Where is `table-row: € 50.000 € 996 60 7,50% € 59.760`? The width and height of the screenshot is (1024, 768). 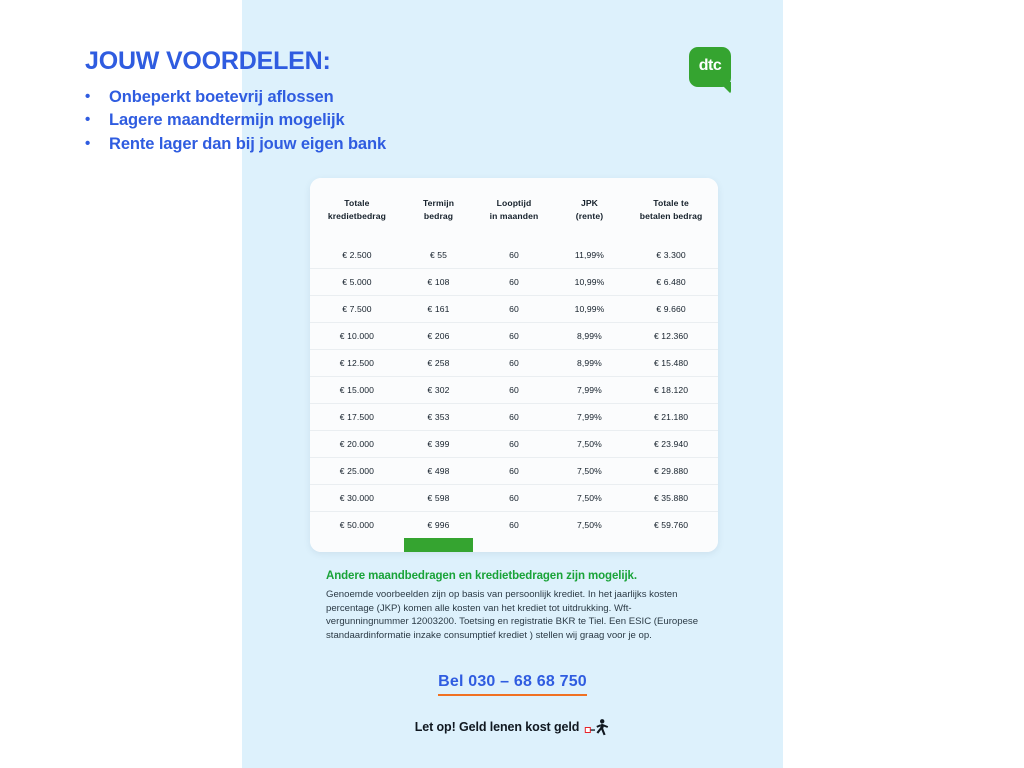 table-row: € 50.000 € 996 60 7,50% € 59.760 is located at coordinates (514, 524).